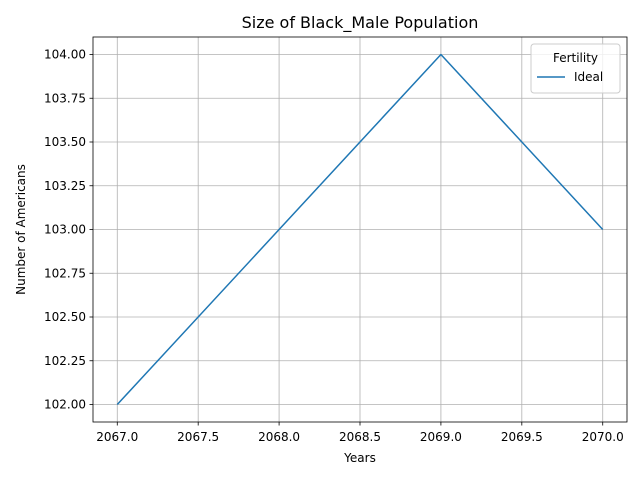 The width and height of the screenshot is (640, 480). I want to click on x-tick-label: 2069.0, so click(441, 437).